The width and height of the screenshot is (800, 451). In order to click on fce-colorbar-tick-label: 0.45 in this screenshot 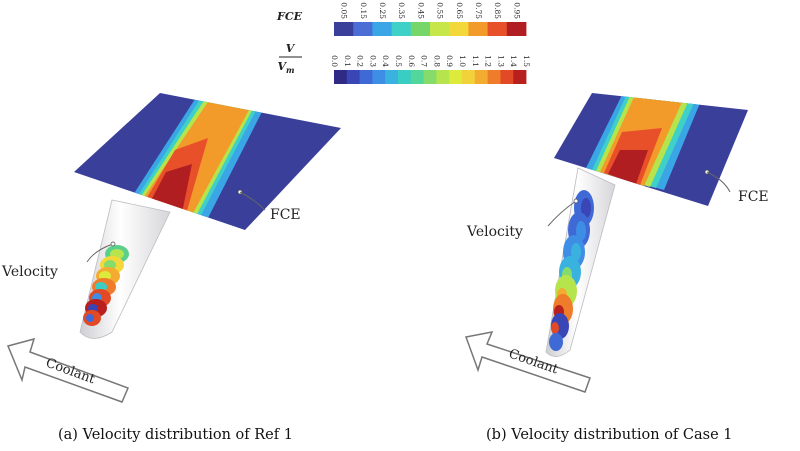, I will do `click(420, 10)`.